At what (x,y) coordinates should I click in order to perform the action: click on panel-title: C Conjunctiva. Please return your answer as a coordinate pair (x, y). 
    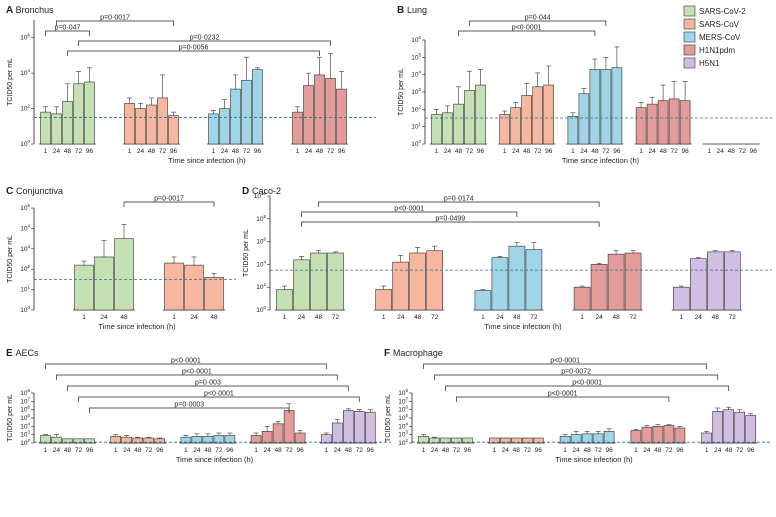
    Looking at the image, I should click on (34, 191).